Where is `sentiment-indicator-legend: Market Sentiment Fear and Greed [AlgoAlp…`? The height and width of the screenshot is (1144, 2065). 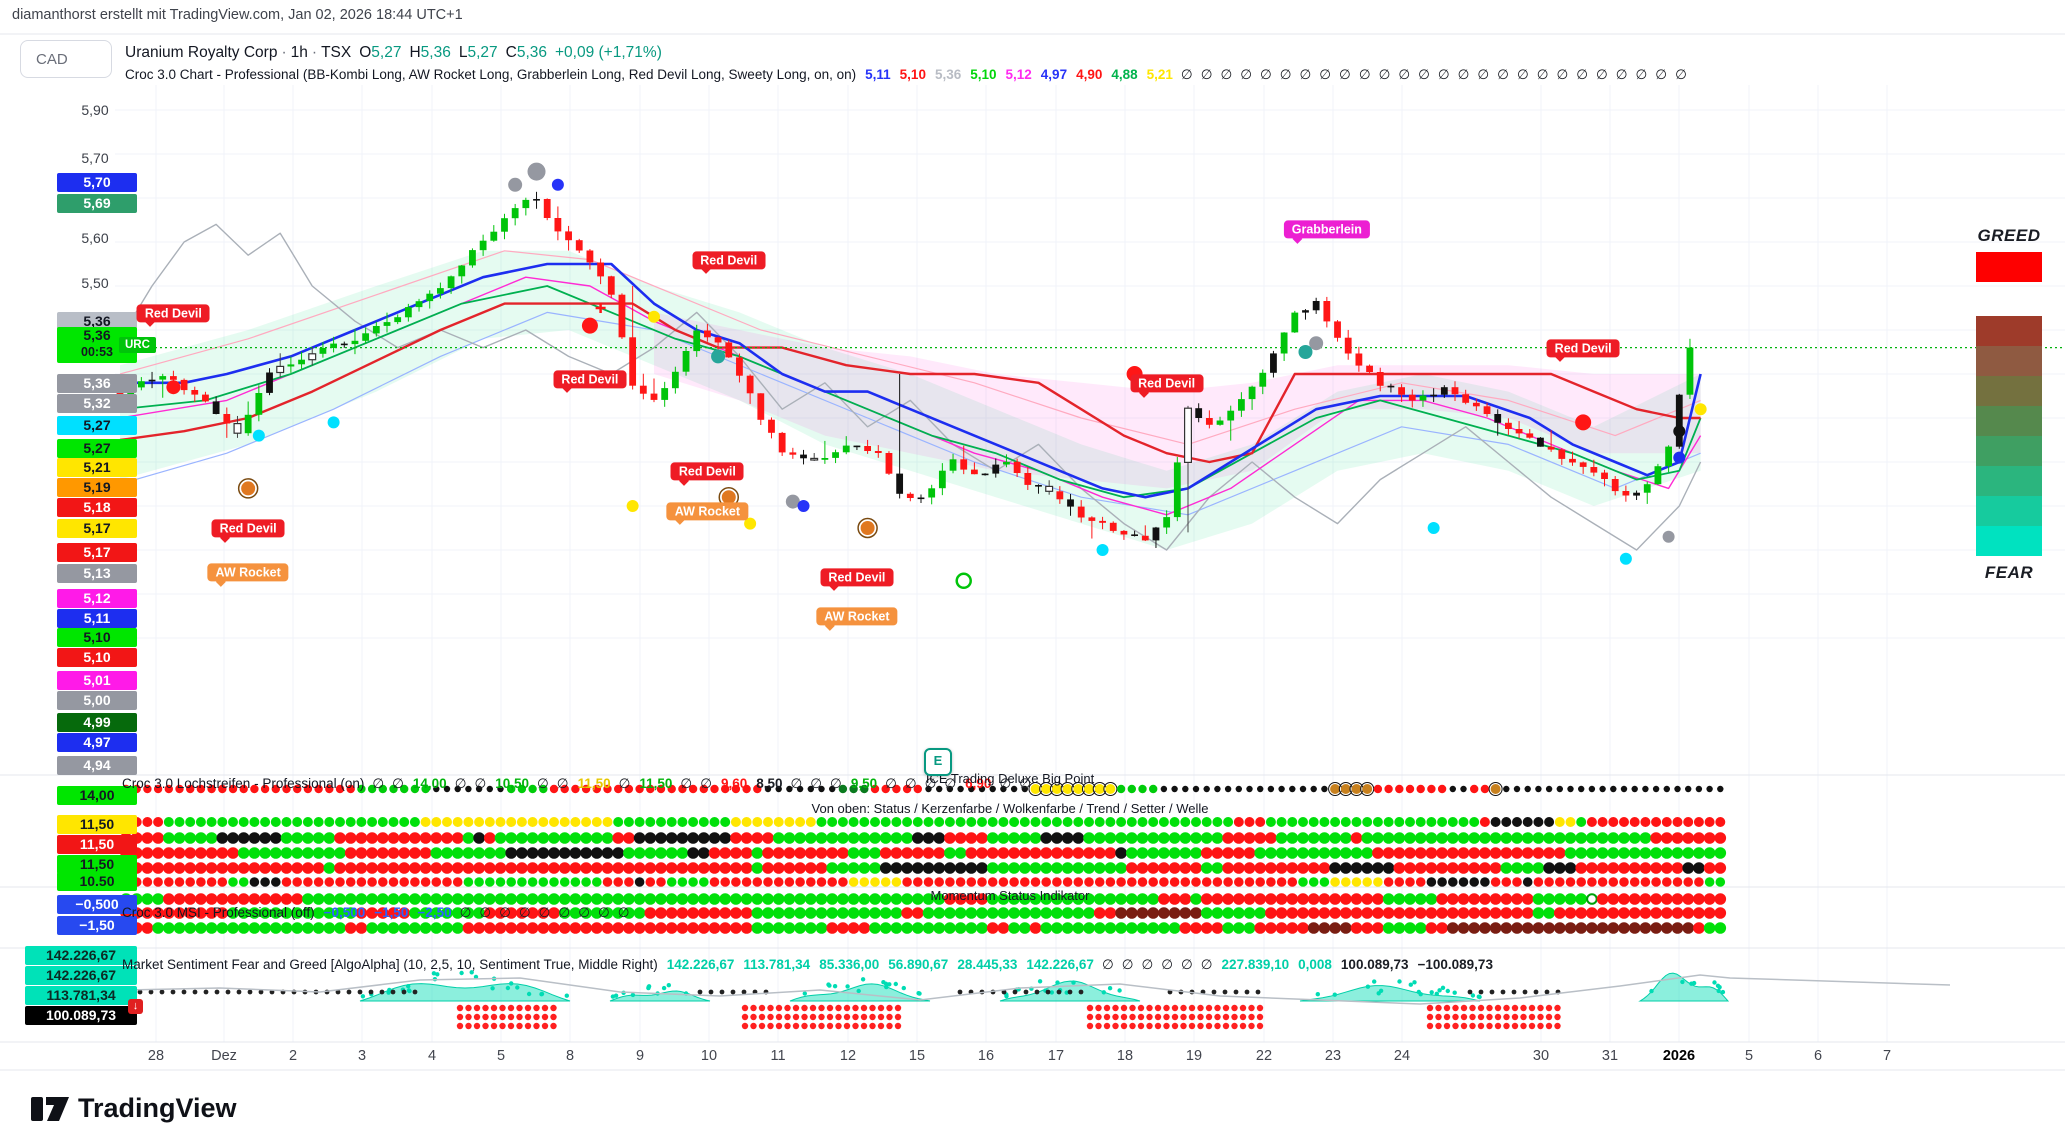 sentiment-indicator-legend: Market Sentiment Fear and Greed [AlgoAlp… is located at coordinates (807, 965).